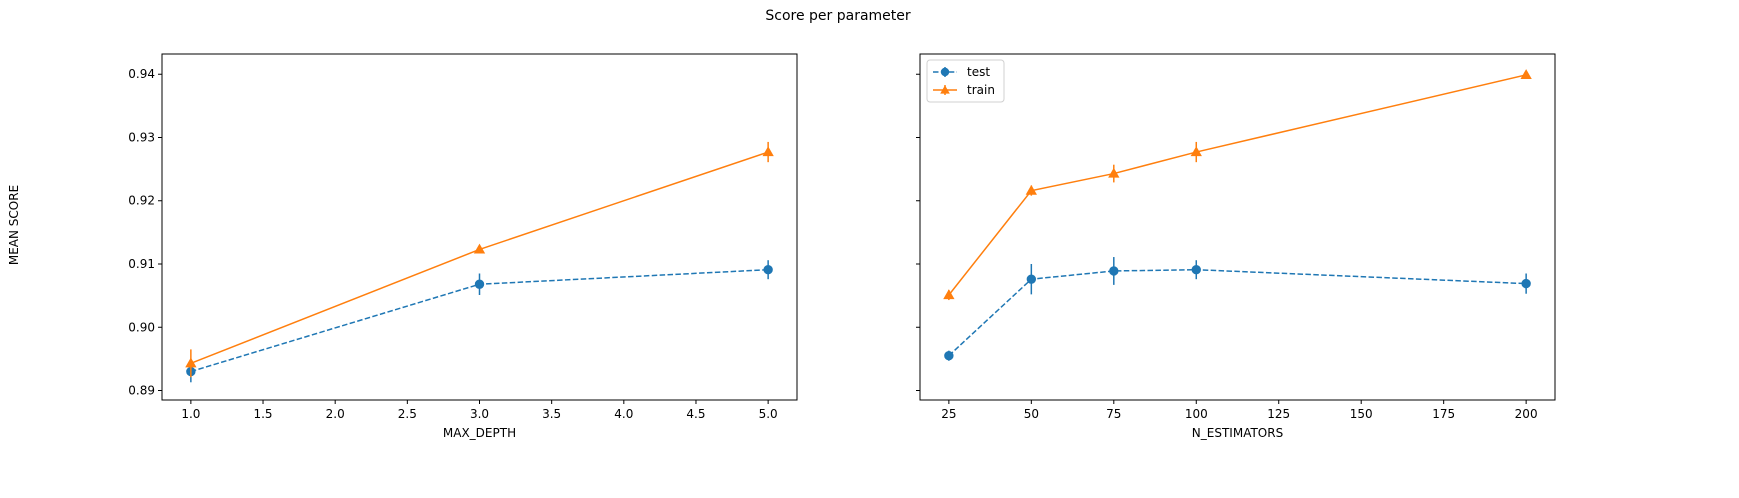 This screenshot has height=498, width=1739. Describe the element at coordinates (407, 414) in the screenshot. I see `x-tick-label: 2.5` at that location.